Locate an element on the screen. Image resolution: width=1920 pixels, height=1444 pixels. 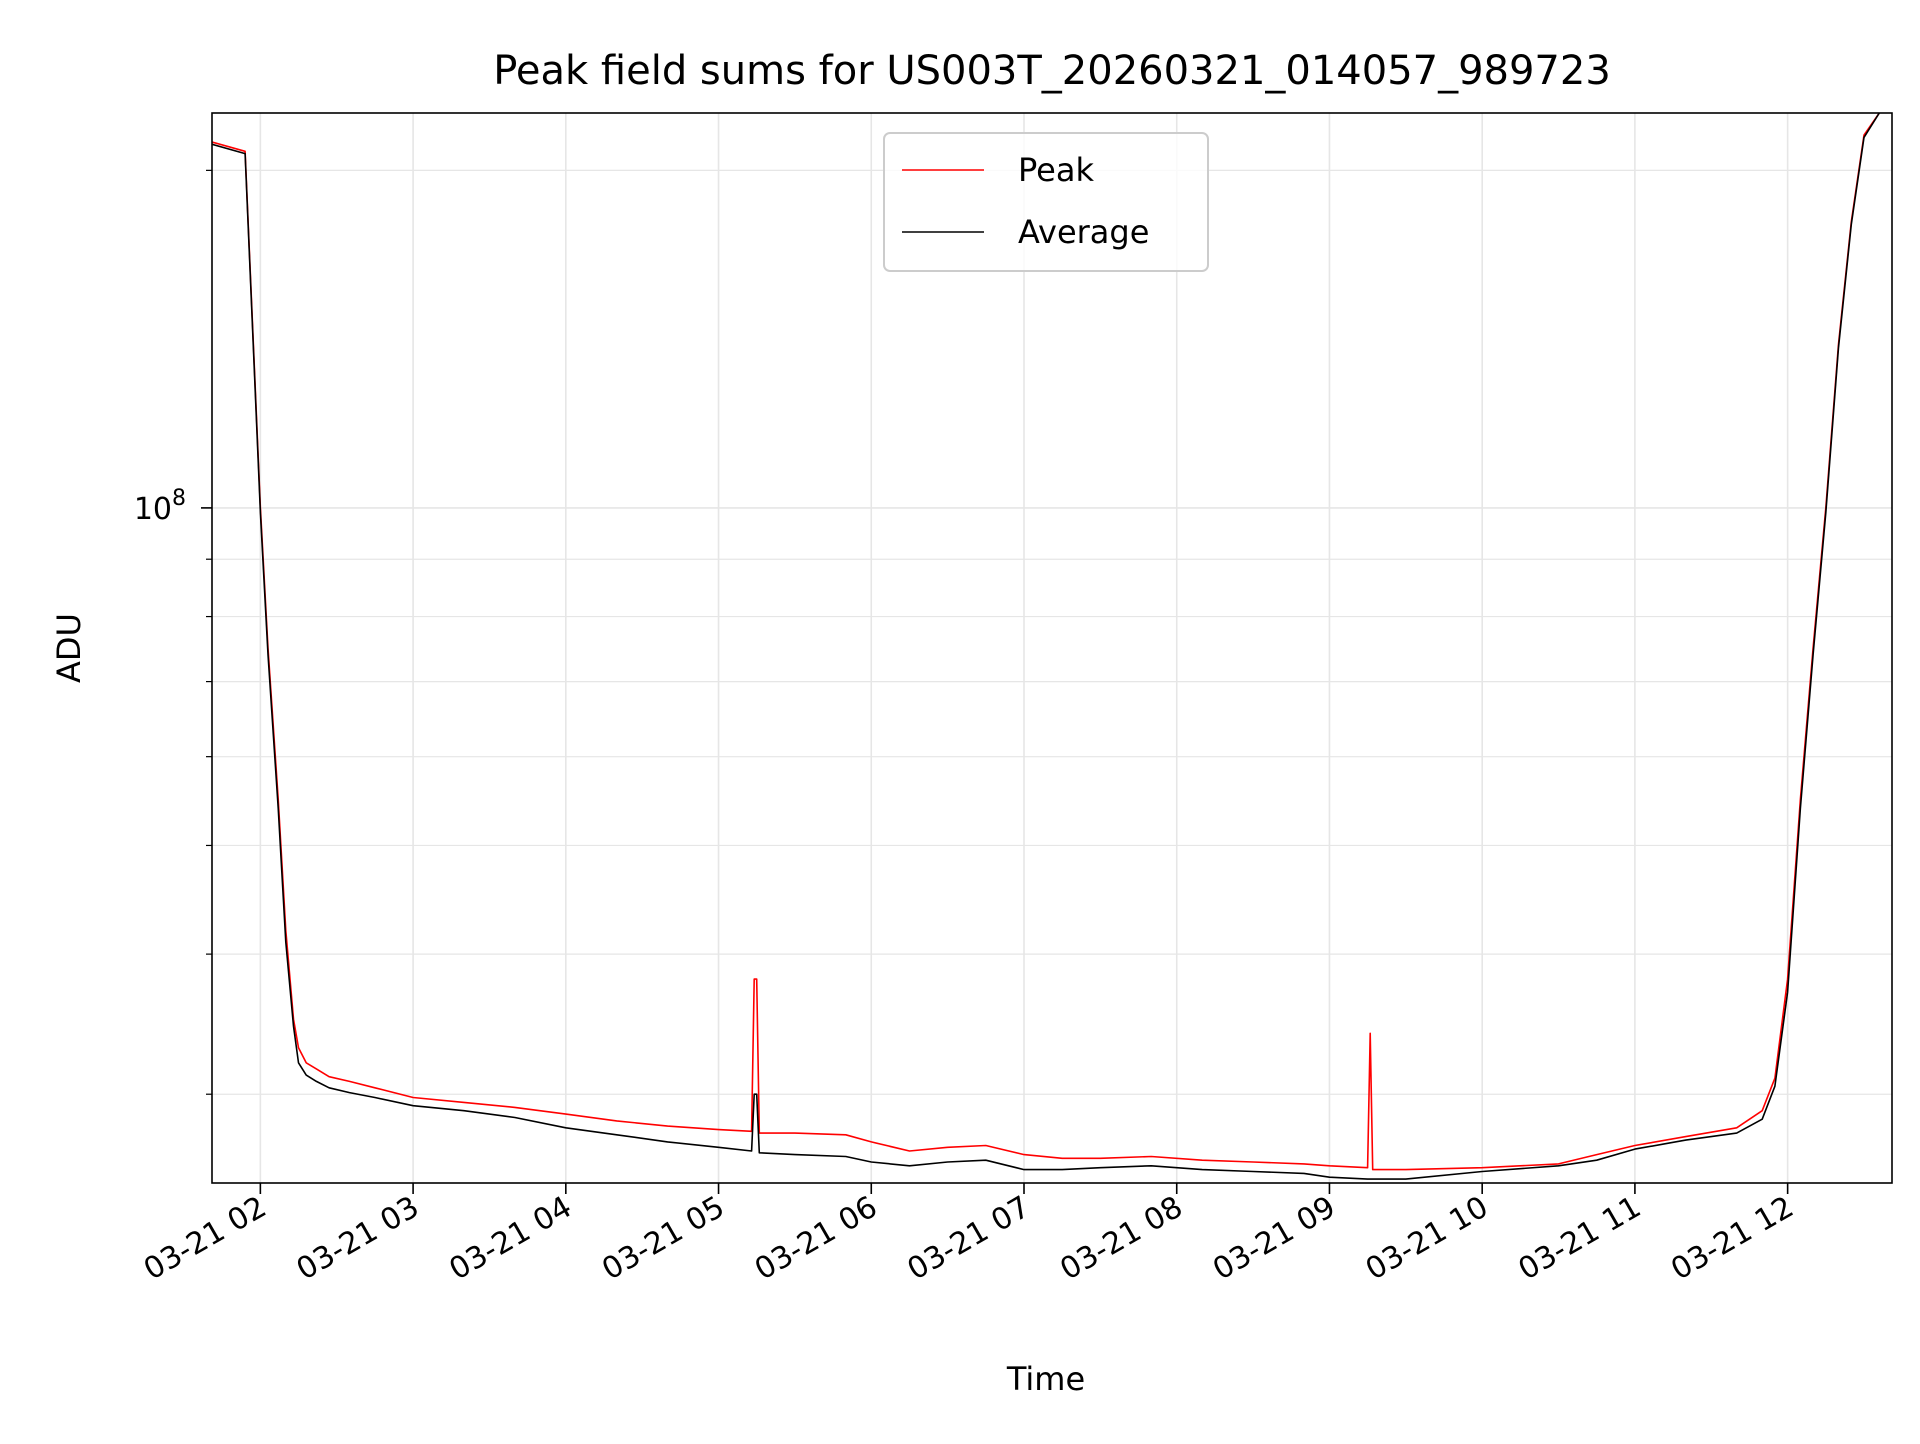
legend-label-average: Average is located at coordinates (1083, 232).